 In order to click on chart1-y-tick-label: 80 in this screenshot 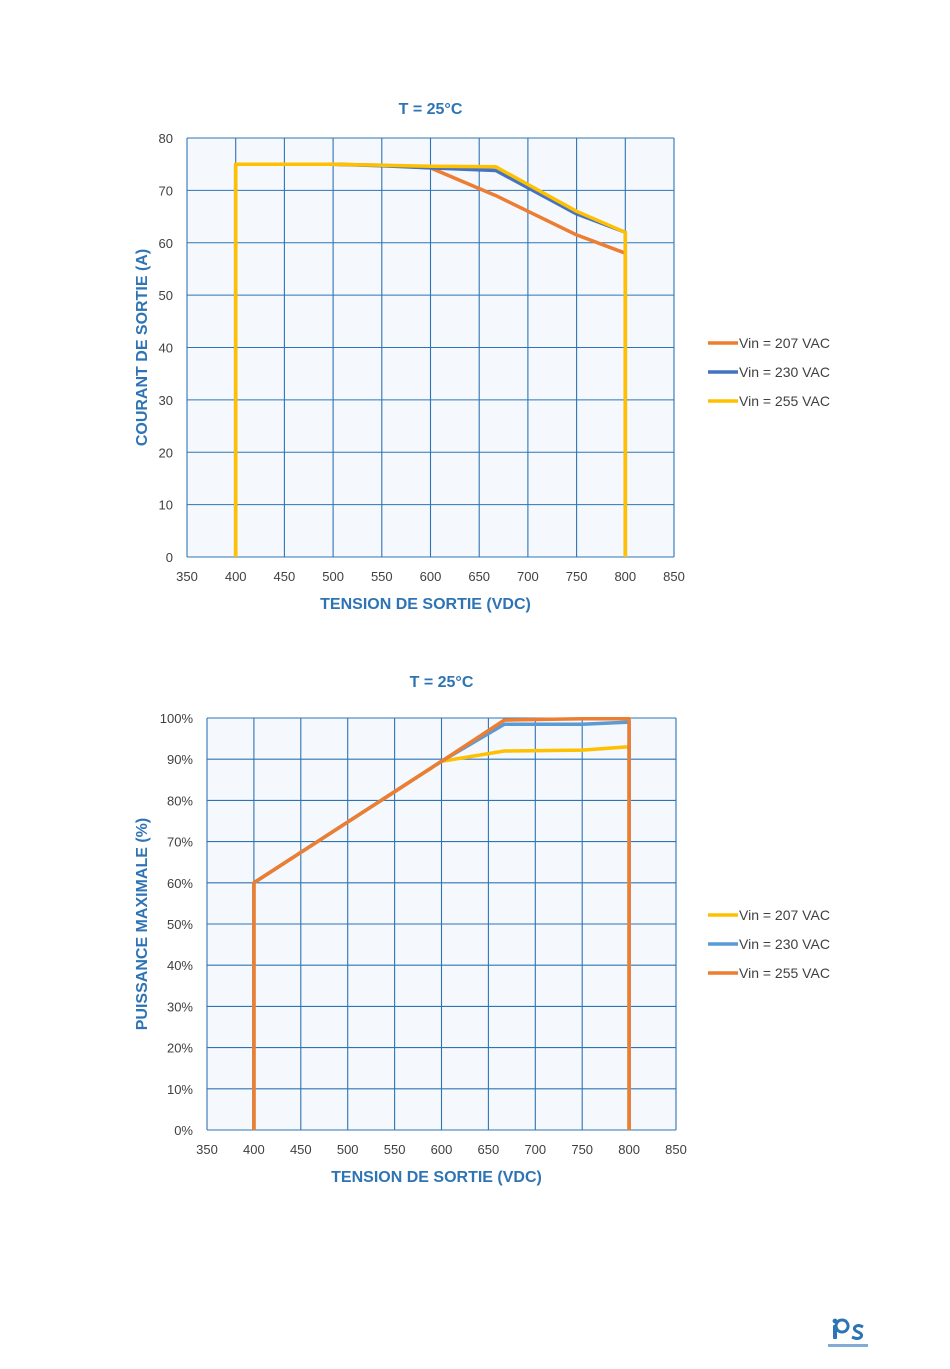, I will do `click(166, 138)`.